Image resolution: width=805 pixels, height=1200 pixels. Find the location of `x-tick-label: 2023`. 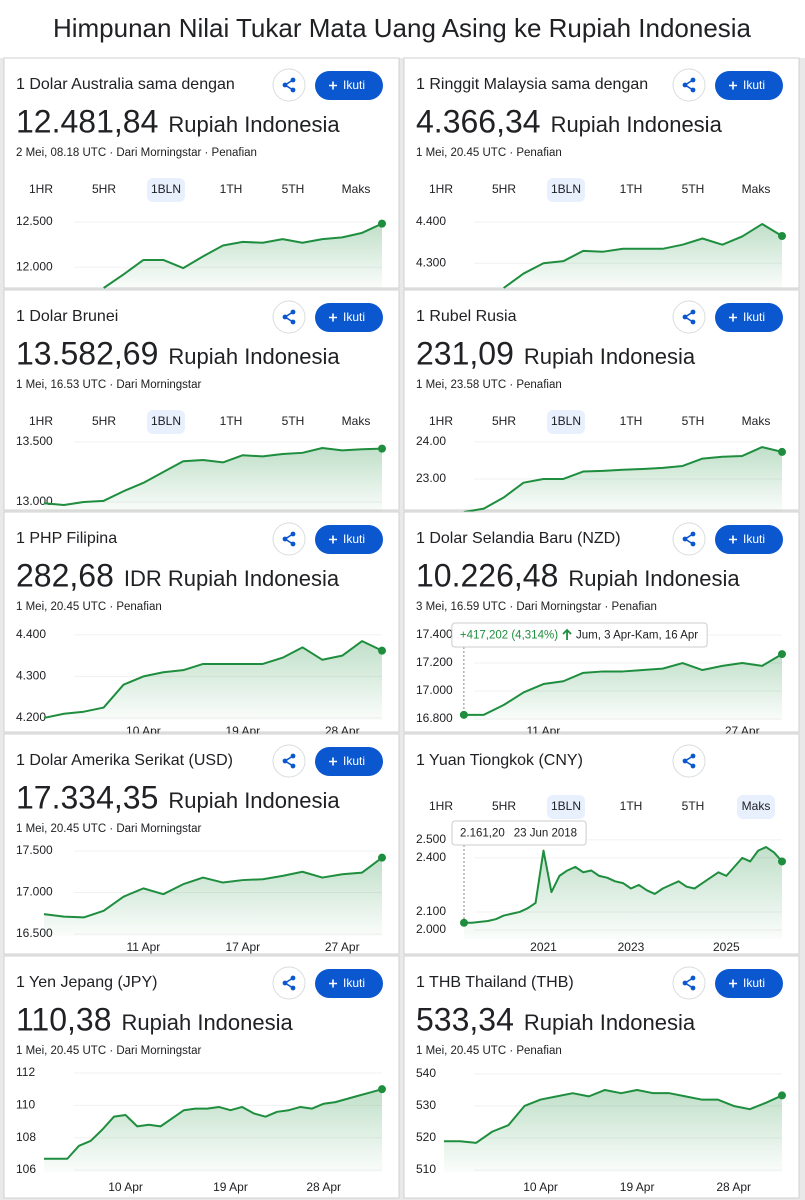

x-tick-label: 2023 is located at coordinates (631, 947).